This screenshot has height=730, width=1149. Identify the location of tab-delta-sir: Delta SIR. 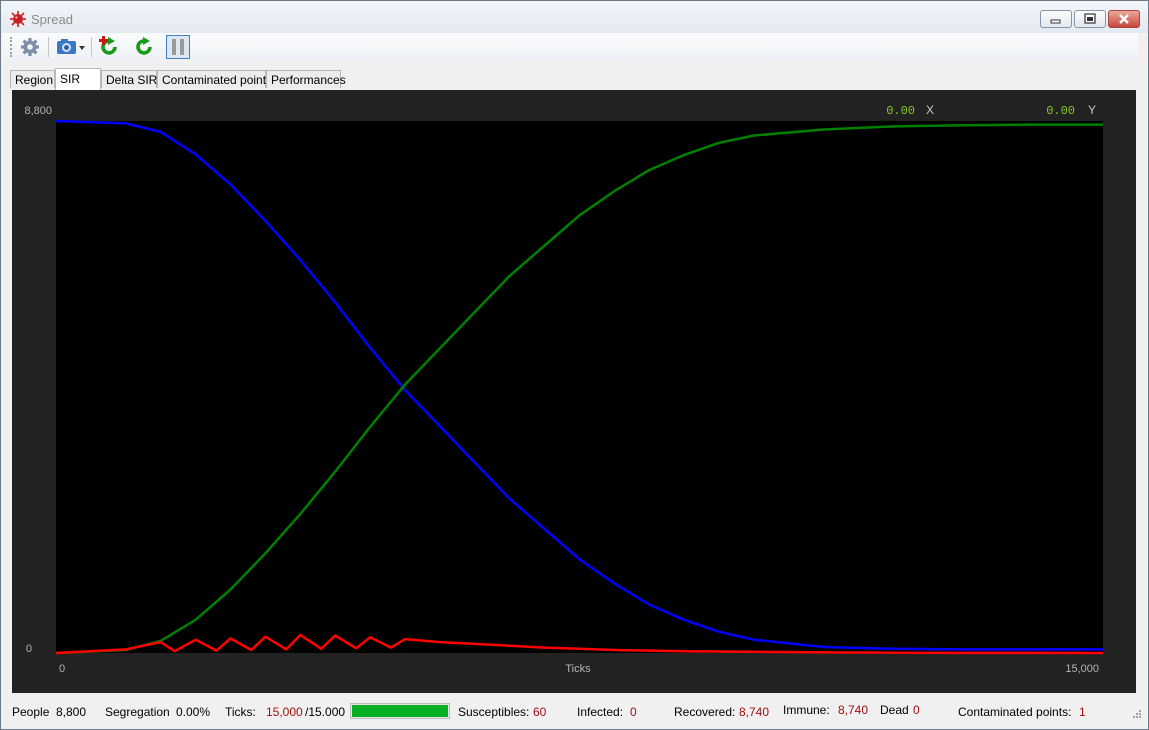
(129, 79).